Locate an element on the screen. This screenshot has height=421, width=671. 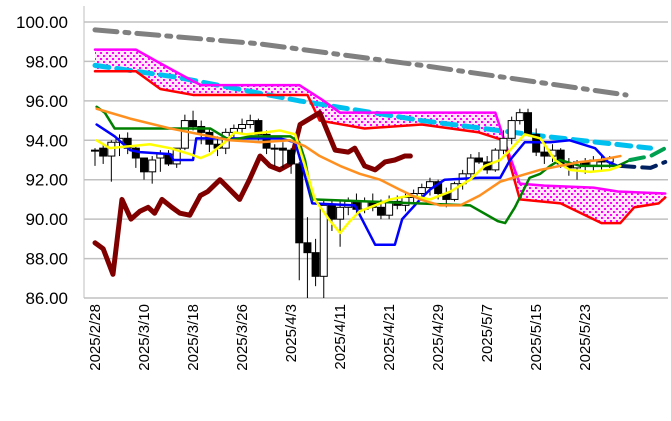
x-tick-label: 2025/4/21 is located at coordinates (389, 337).